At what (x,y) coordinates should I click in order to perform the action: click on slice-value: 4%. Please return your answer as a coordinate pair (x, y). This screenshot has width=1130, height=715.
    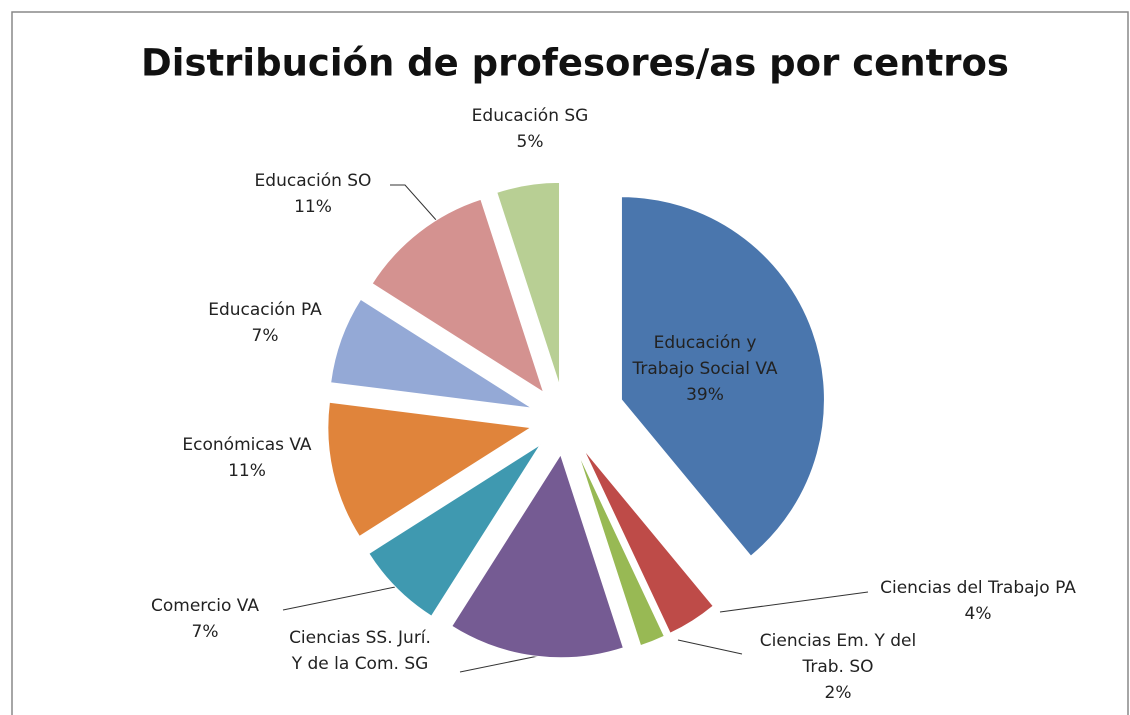
    Looking at the image, I should click on (978, 614).